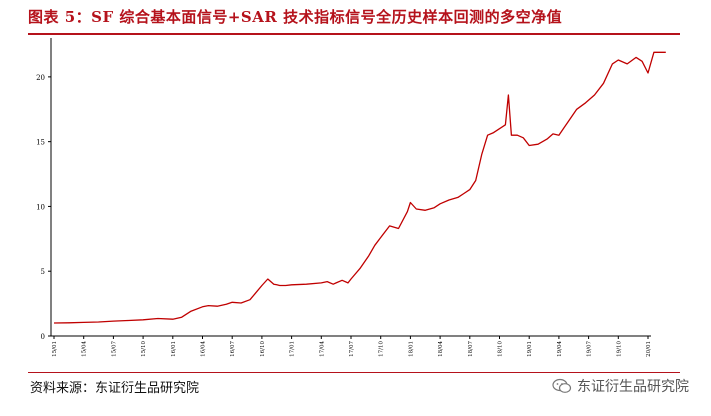 Image resolution: width=711 pixels, height=416 pixels. I want to click on y-tick-label: 0, so click(43, 337).